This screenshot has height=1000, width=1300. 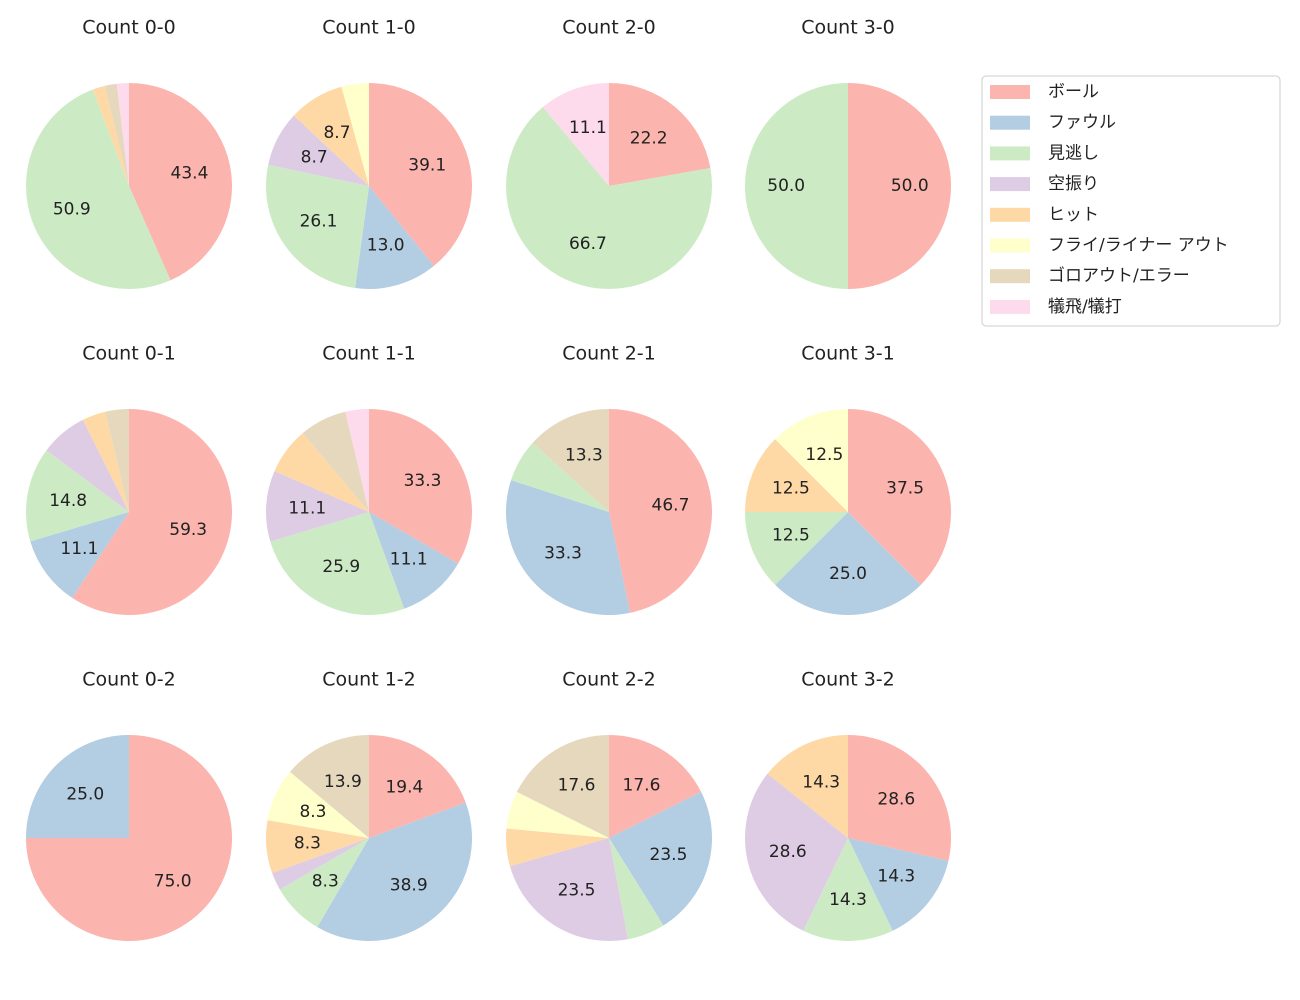 What do you see at coordinates (649, 139) in the screenshot?
I see `slice-label: 22.2` at bounding box center [649, 139].